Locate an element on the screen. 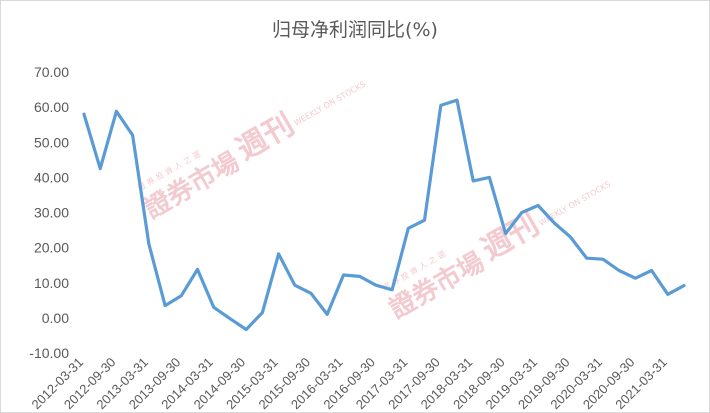 The image size is (710, 413). y-tick-label: 70.00 is located at coordinates (51, 72).